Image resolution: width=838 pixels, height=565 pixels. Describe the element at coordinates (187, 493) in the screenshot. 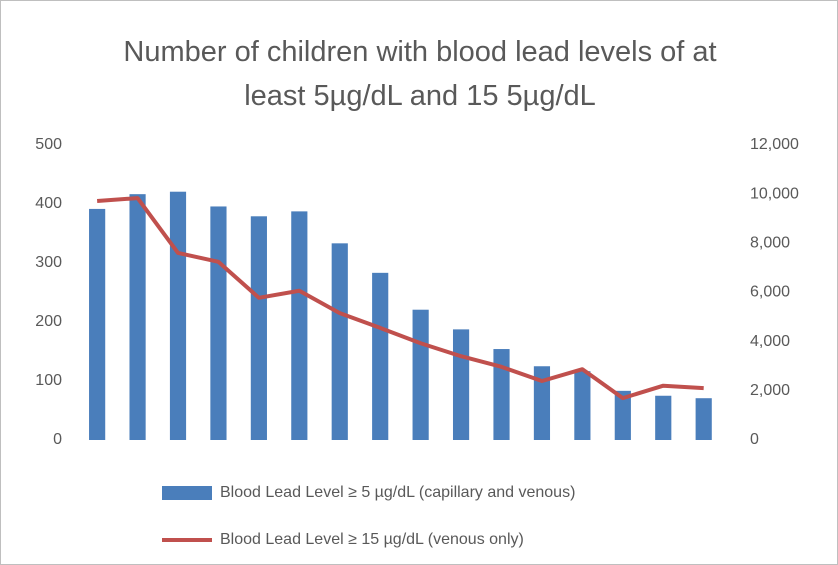

I see `legend-swatch` at that location.